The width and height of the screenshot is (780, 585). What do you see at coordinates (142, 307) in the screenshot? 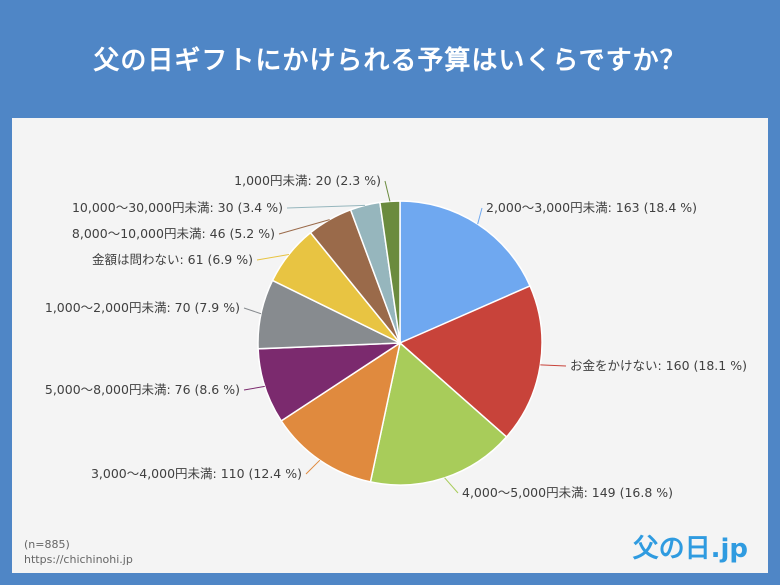
I see `slice-data-label: 1,000〜2,000円未満: 70 (7.9 %)` at bounding box center [142, 307].